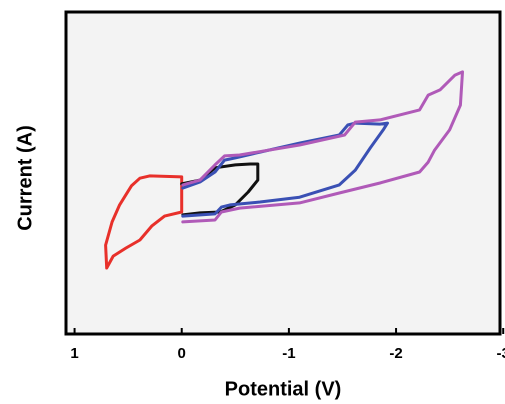  Describe the element at coordinates (74, 353) in the screenshot. I see `x-tick-label: 1` at that location.